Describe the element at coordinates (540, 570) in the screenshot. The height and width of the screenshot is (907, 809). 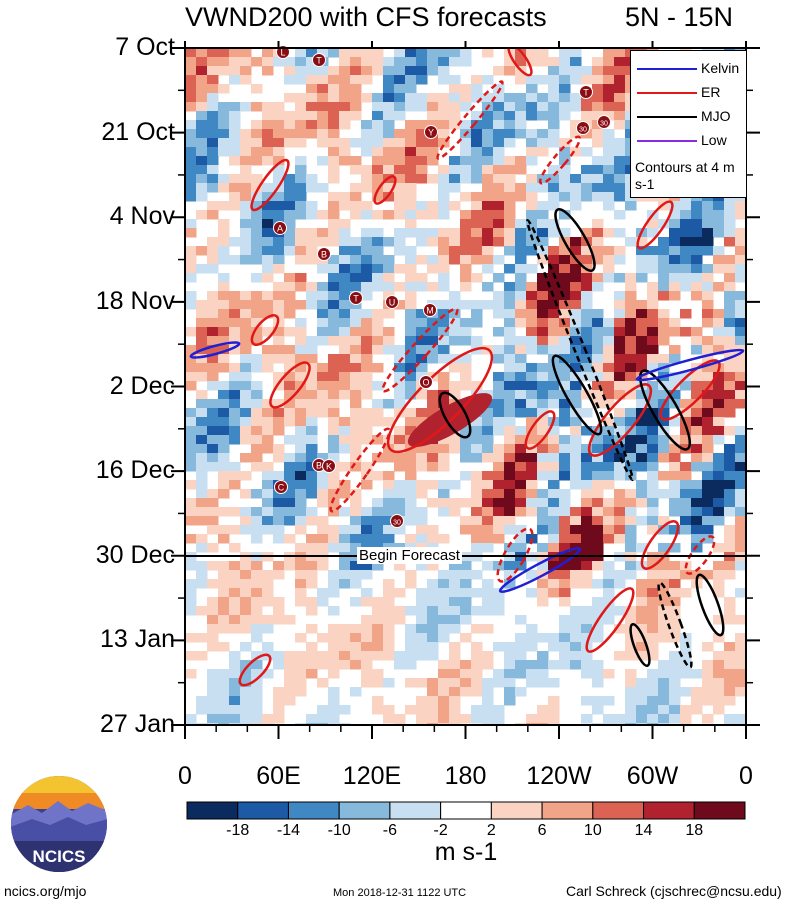
I see `kelvin-contour` at that location.